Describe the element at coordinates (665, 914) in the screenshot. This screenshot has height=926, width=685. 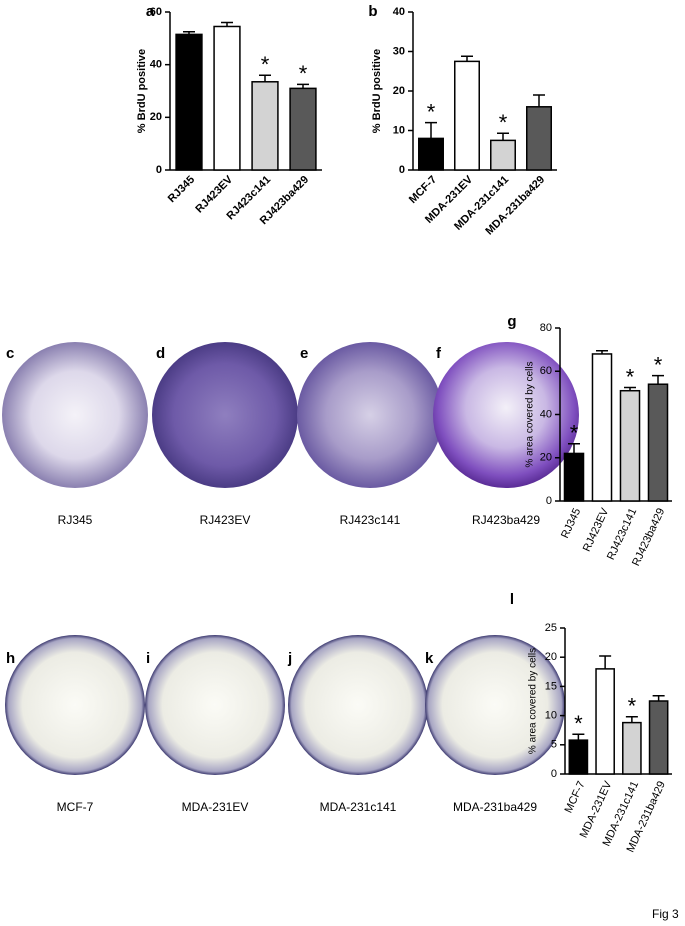
I see `figure-label: Fig 3` at that location.